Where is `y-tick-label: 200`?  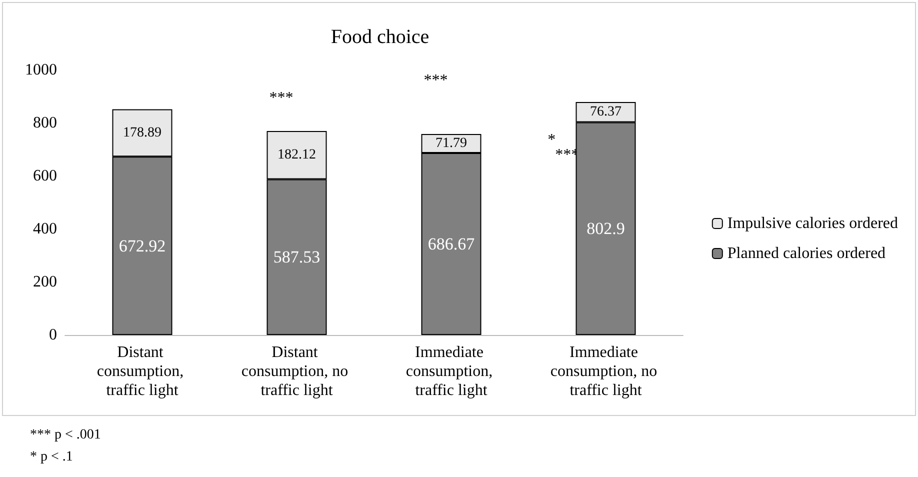 y-tick-label: 200 is located at coordinates (45, 282).